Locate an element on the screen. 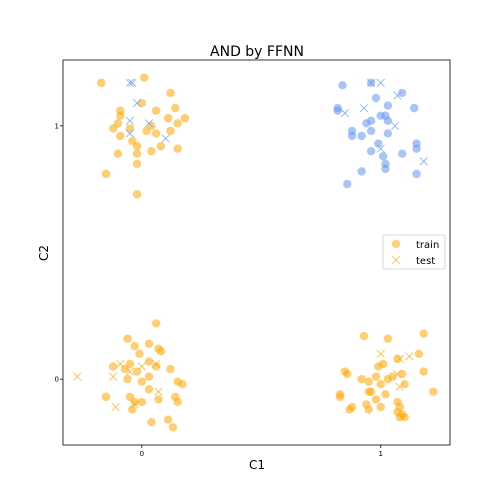 The image size is (500, 500). x-tick-label-1: 1 is located at coordinates (380, 454).